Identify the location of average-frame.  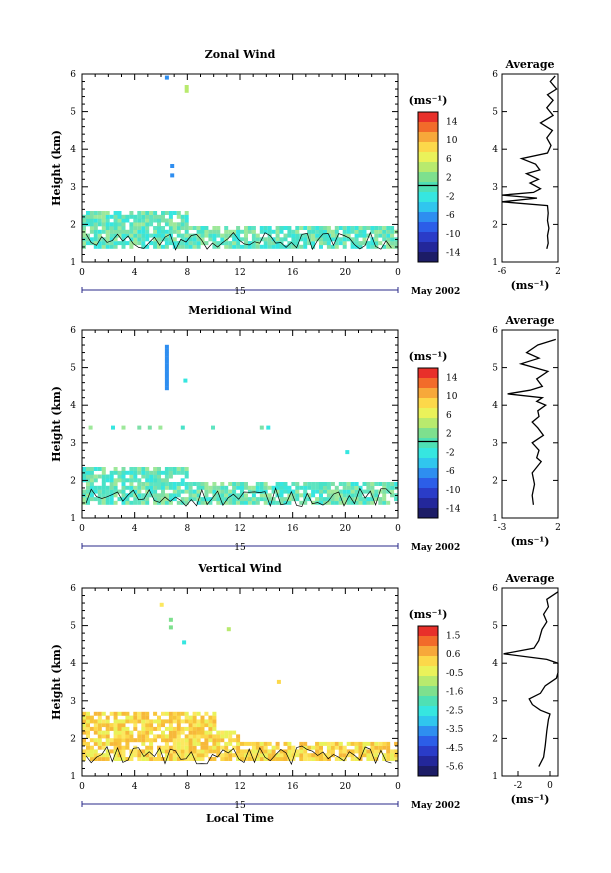
(530, 424).